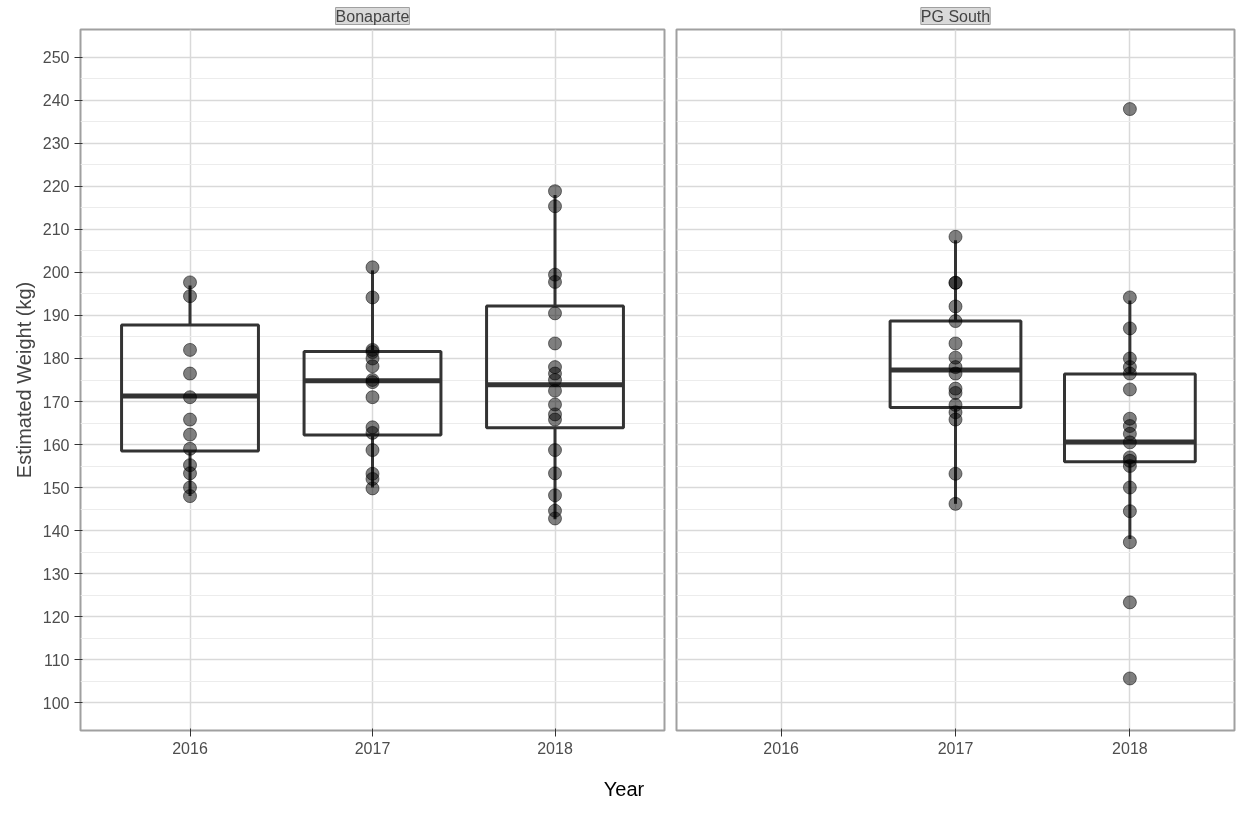 The width and height of the screenshot is (1244, 836). What do you see at coordinates (624, 789) in the screenshot?
I see `x-axis-title: Year` at bounding box center [624, 789].